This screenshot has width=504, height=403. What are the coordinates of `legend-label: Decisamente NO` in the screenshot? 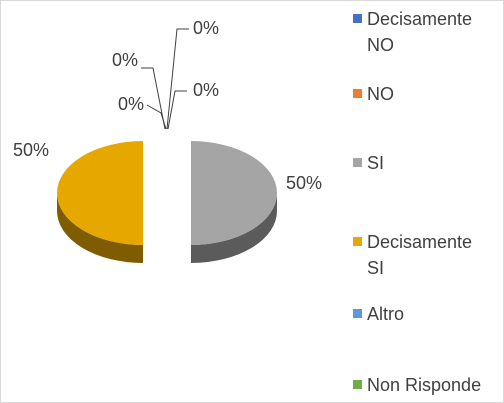 It's located at (420, 32).